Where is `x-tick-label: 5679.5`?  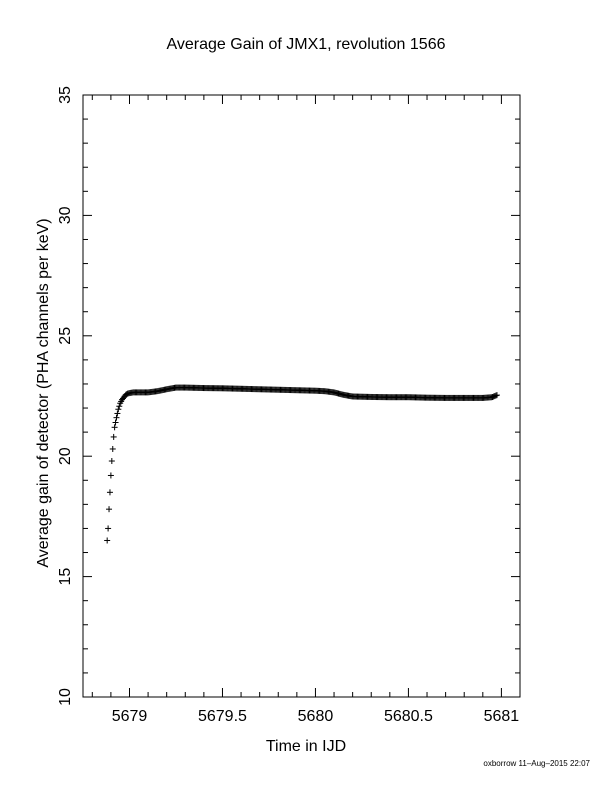
x-tick-label: 5679.5 is located at coordinates (222, 716).